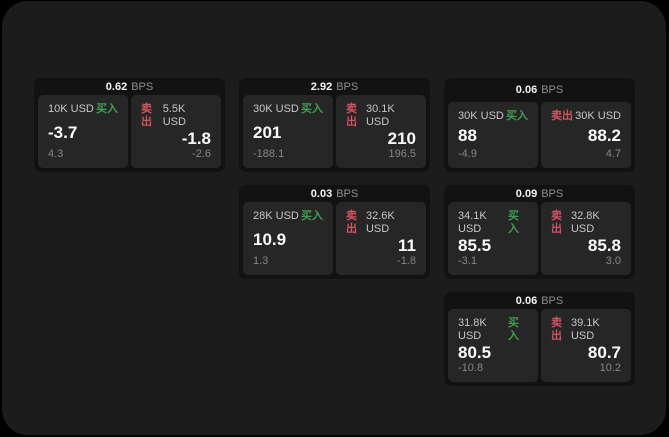 Image resolution: width=669 pixels, height=437 pixels. What do you see at coordinates (269, 154) in the screenshot?
I see `buy-delta: -188.1` at bounding box center [269, 154].